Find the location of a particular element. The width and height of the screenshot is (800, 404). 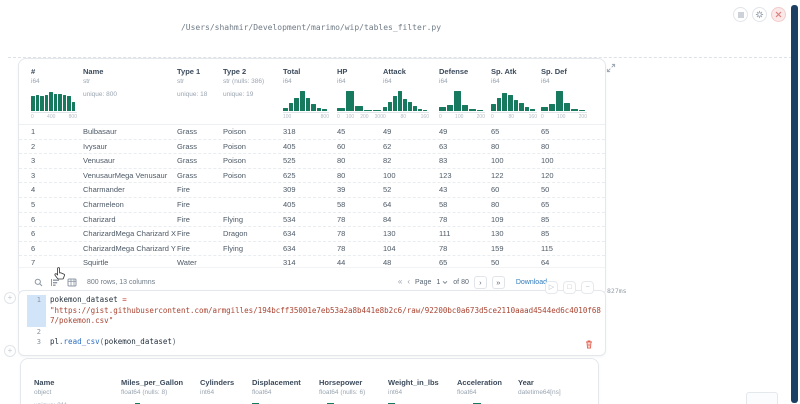

interrupt-cell-button: □ is located at coordinates (569, 287).